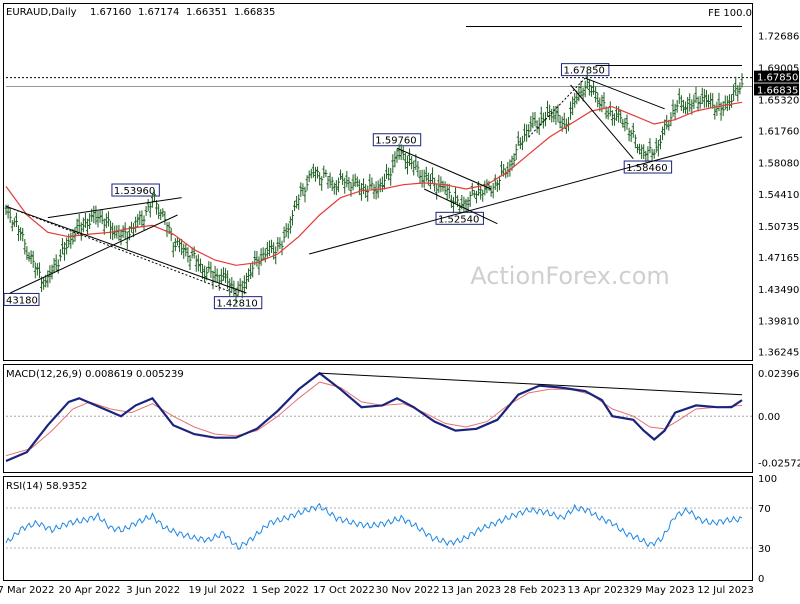 The height and width of the screenshot is (604, 800). I want to click on macd-tick-label: 0.00, so click(769, 417).